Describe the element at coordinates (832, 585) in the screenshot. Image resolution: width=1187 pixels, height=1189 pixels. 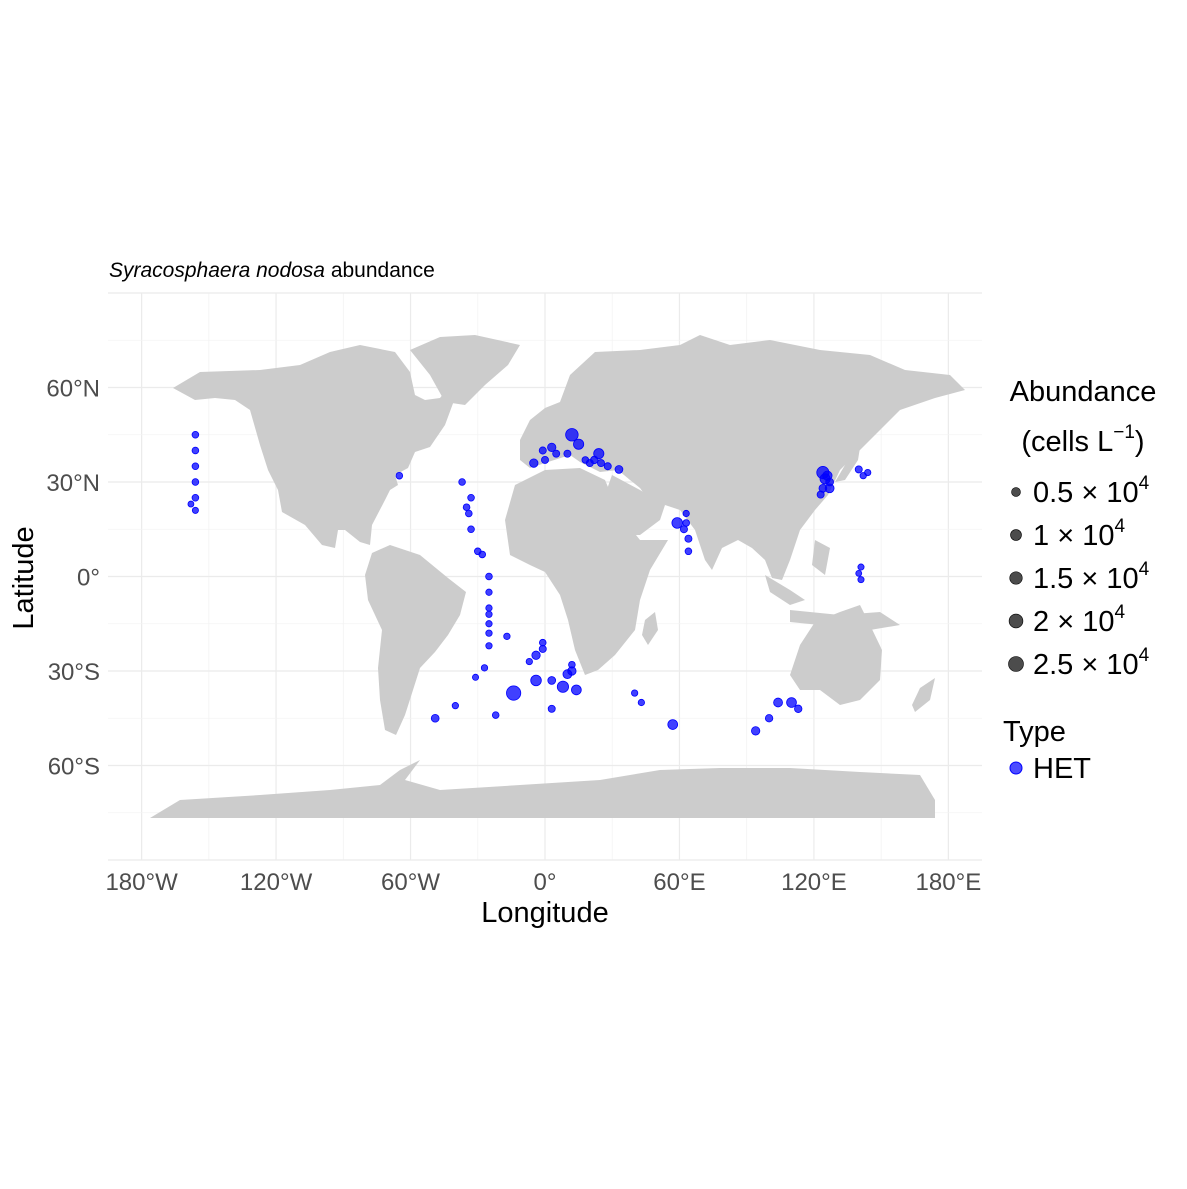
I see `maritime-southeast-asia-land` at that location.